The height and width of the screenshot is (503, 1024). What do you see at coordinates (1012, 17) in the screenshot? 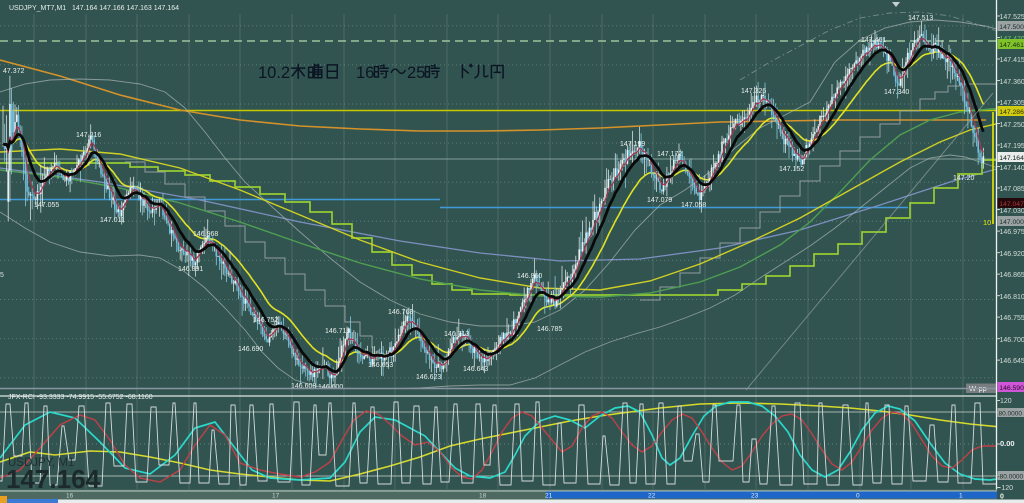
I see `svg-text: 147.525` at bounding box center [1012, 17].